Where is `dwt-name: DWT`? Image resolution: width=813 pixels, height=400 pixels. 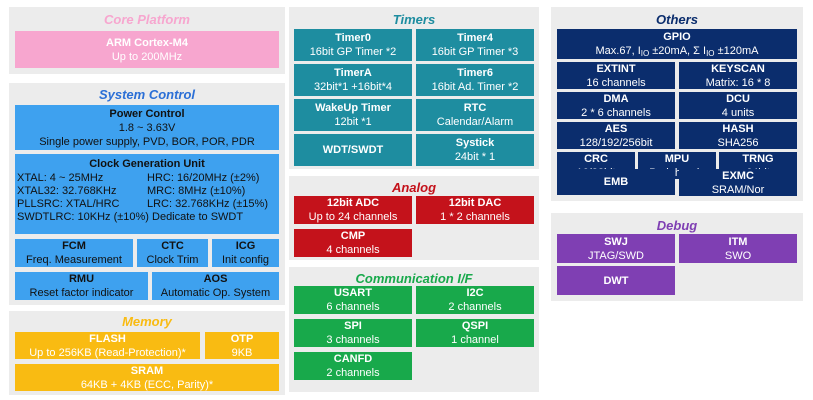 dwt-name: DWT is located at coordinates (616, 280).